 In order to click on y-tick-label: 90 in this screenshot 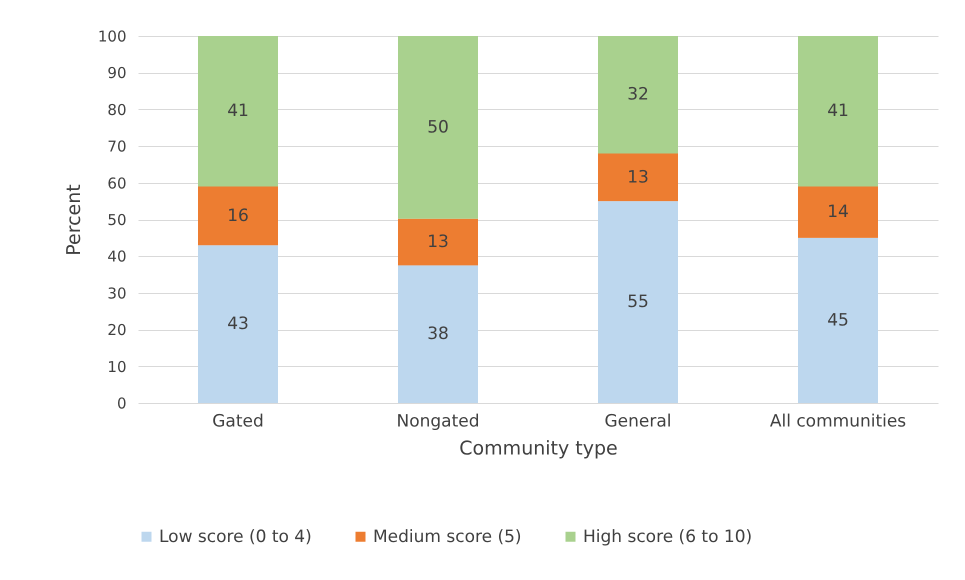, I will do `click(116, 73)`.